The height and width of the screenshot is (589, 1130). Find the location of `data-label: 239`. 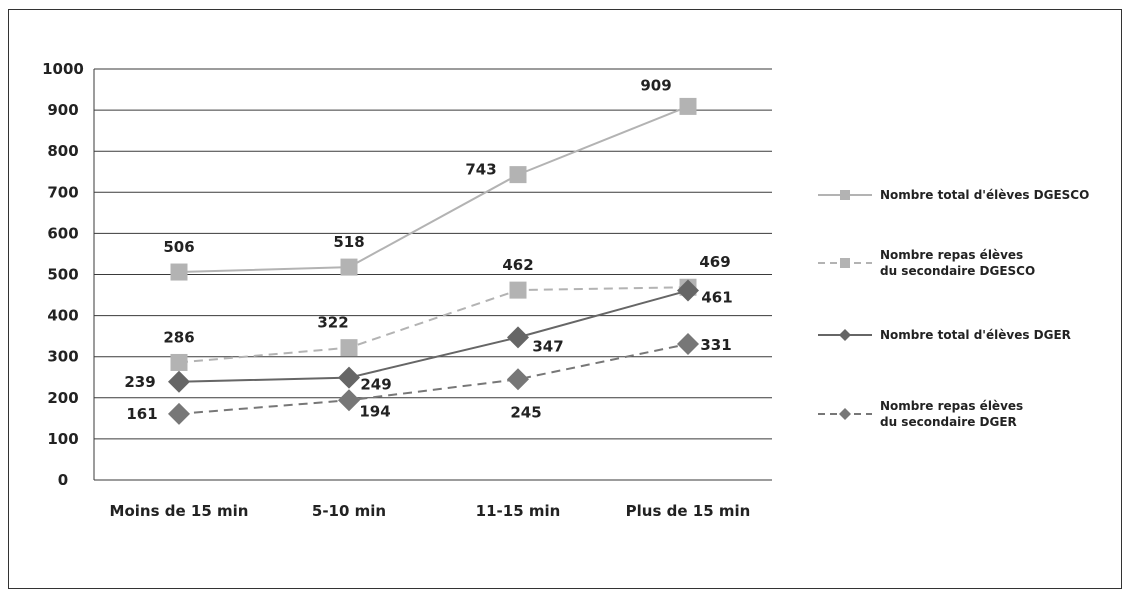

data-label: 239 is located at coordinates (139, 382).